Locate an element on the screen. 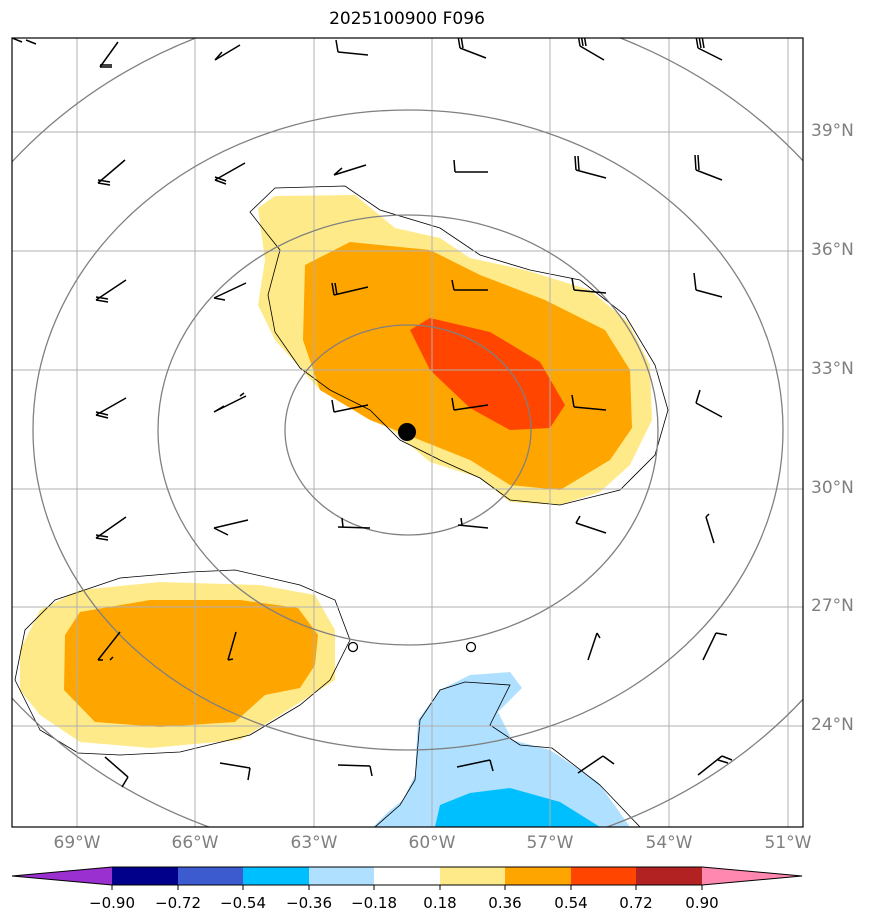  lon-label-66w: 66°W is located at coordinates (195, 843).